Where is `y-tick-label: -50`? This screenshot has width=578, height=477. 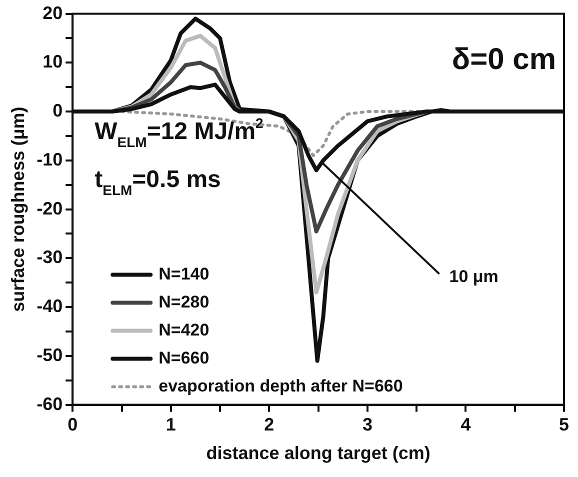
y-tick-label: -50 is located at coordinates (49, 354).